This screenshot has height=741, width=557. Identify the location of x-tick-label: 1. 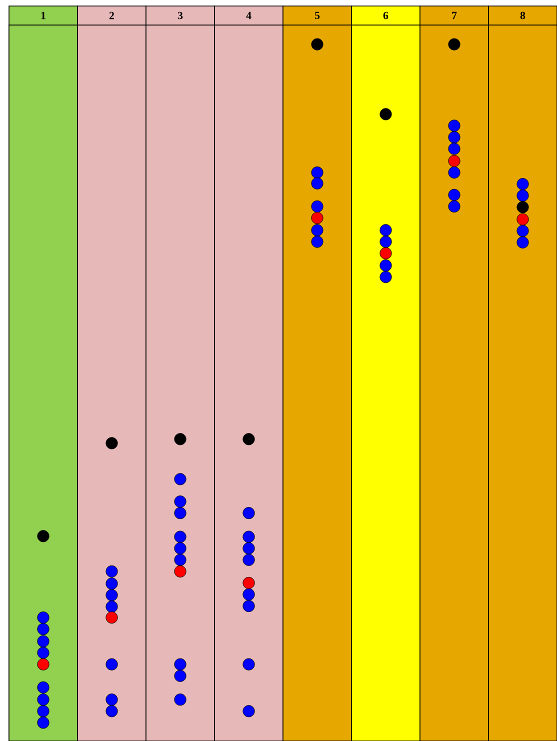
(43, 16).